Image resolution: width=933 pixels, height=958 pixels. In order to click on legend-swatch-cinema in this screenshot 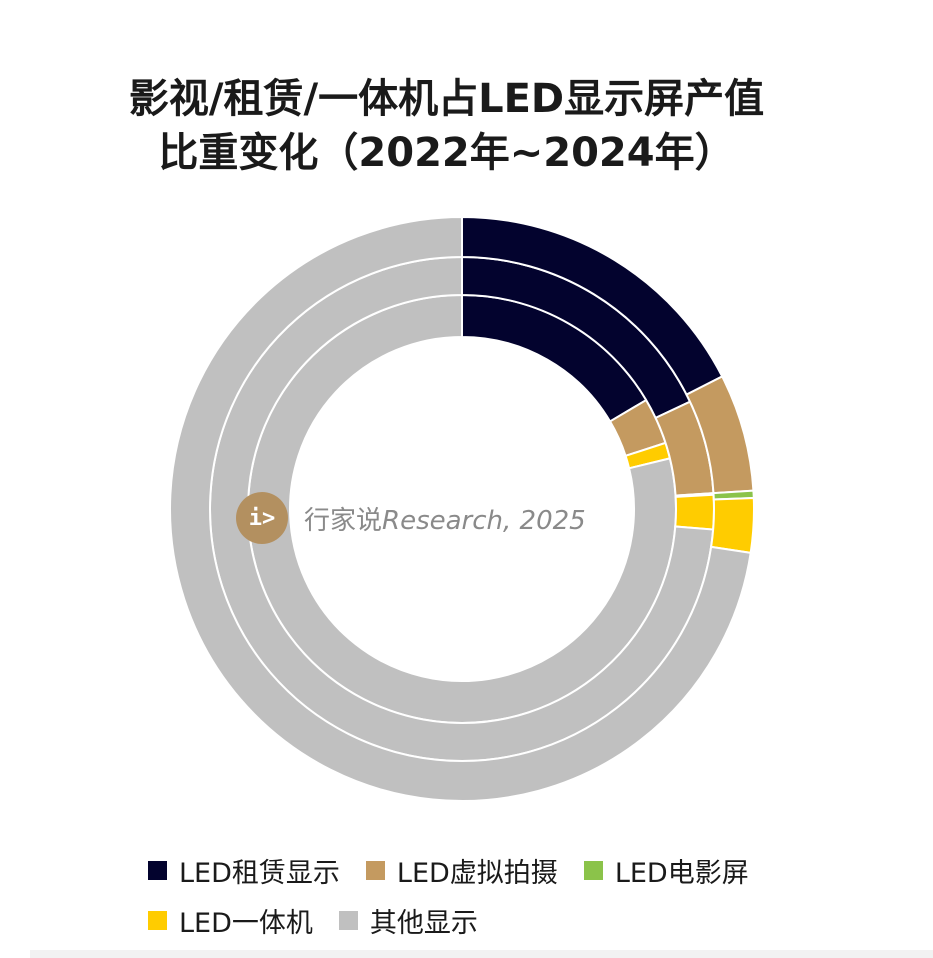, I will do `click(593, 870)`.